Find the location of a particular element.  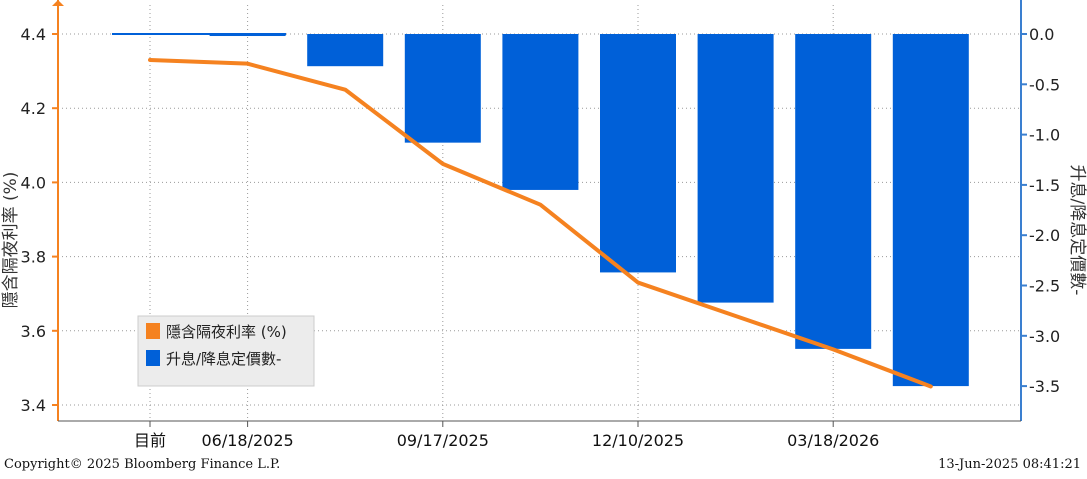

right-tick-label: -1.5 is located at coordinates (1044, 185).